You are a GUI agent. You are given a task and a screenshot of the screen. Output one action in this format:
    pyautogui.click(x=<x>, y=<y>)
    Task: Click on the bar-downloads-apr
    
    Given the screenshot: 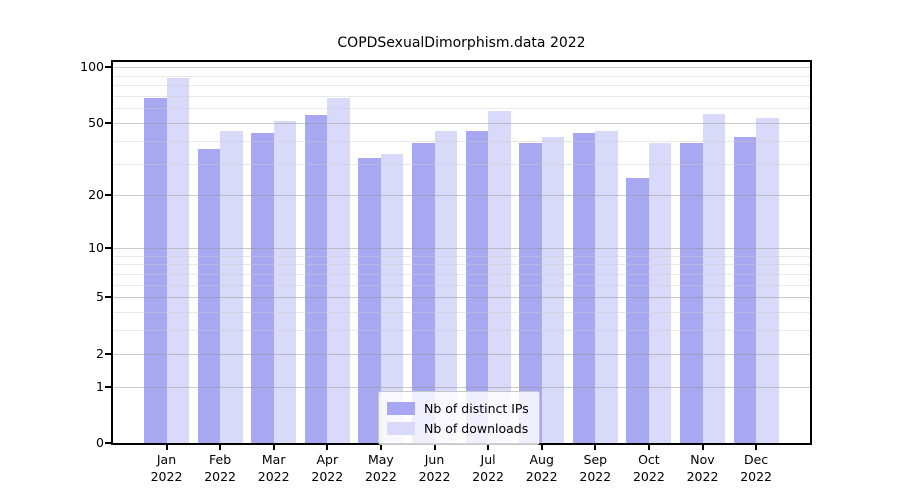 What is the action you would take?
    pyautogui.click(x=338, y=270)
    